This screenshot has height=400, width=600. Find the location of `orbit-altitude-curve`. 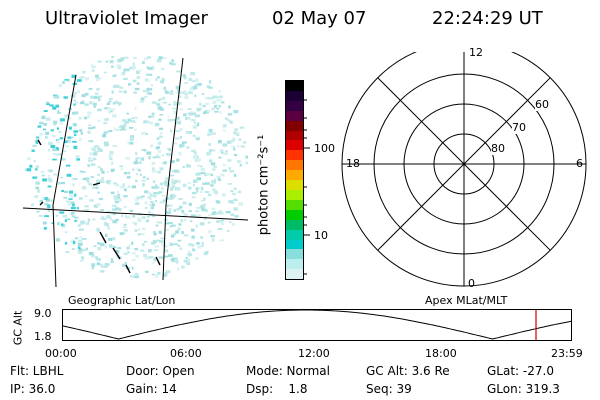

orbit-altitude-curve is located at coordinates (317, 324).